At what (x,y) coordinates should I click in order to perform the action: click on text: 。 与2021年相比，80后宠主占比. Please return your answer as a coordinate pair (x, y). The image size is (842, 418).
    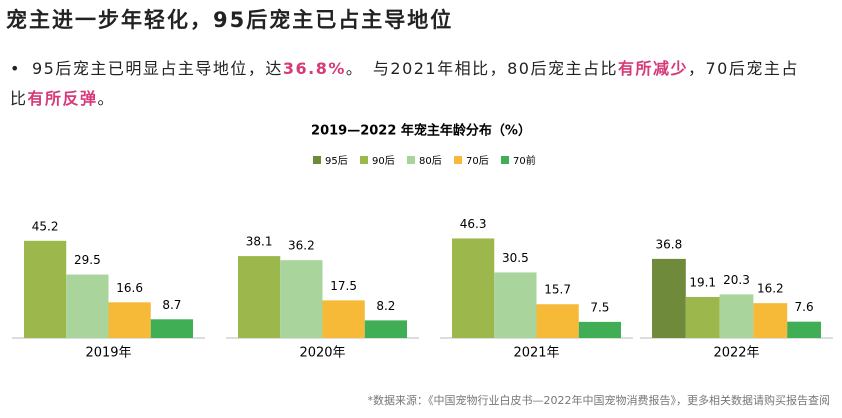
    Looking at the image, I should click on (481, 68).